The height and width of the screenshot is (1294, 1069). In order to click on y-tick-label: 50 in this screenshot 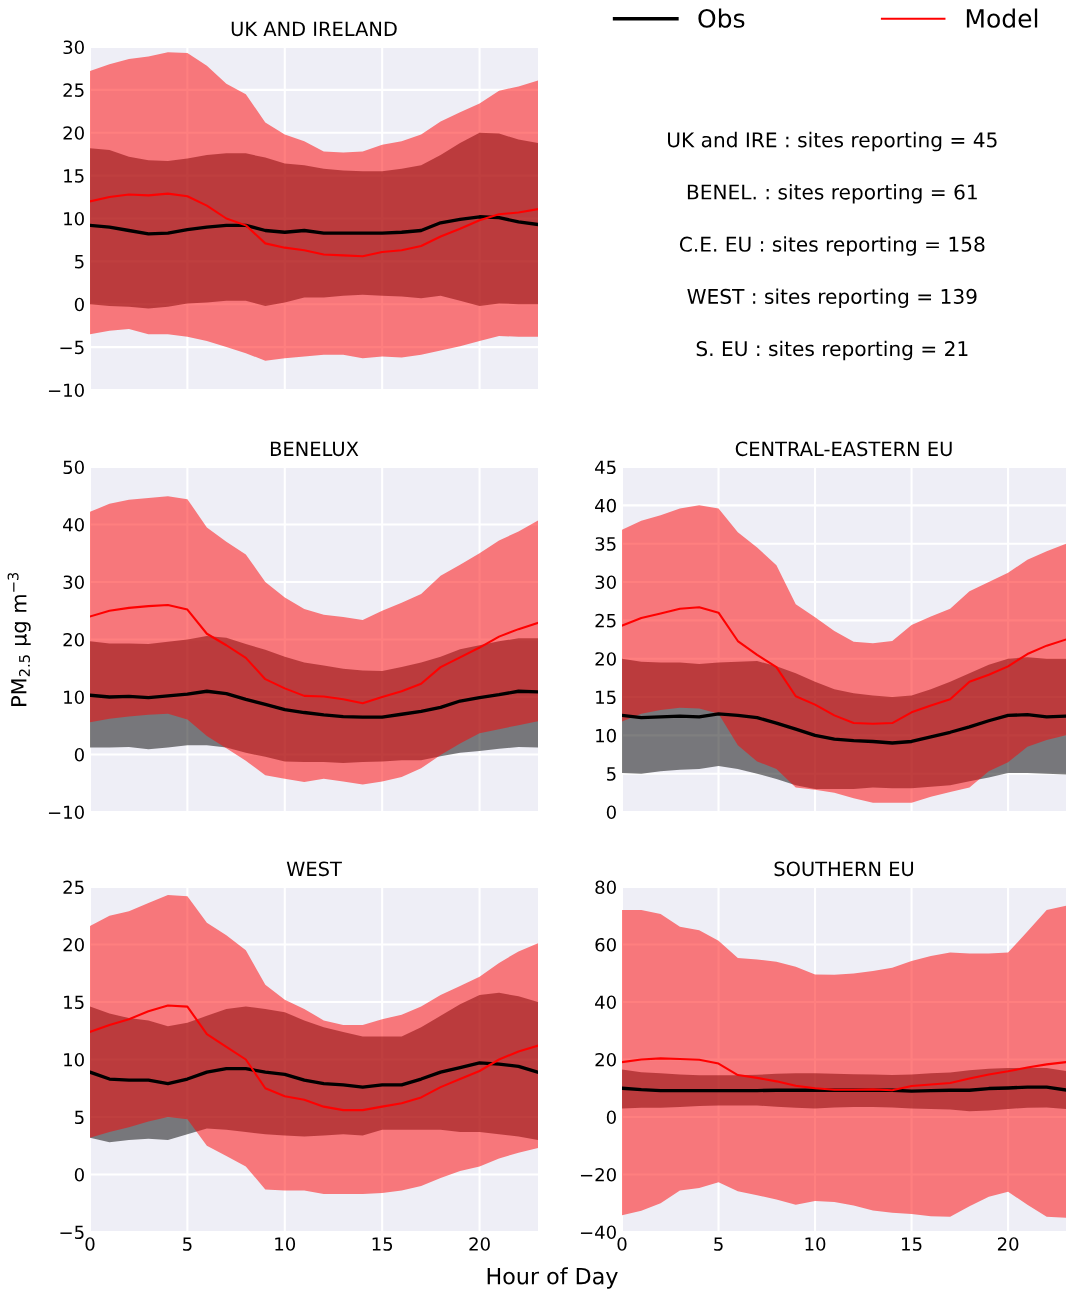, I will do `click(73, 467)`.